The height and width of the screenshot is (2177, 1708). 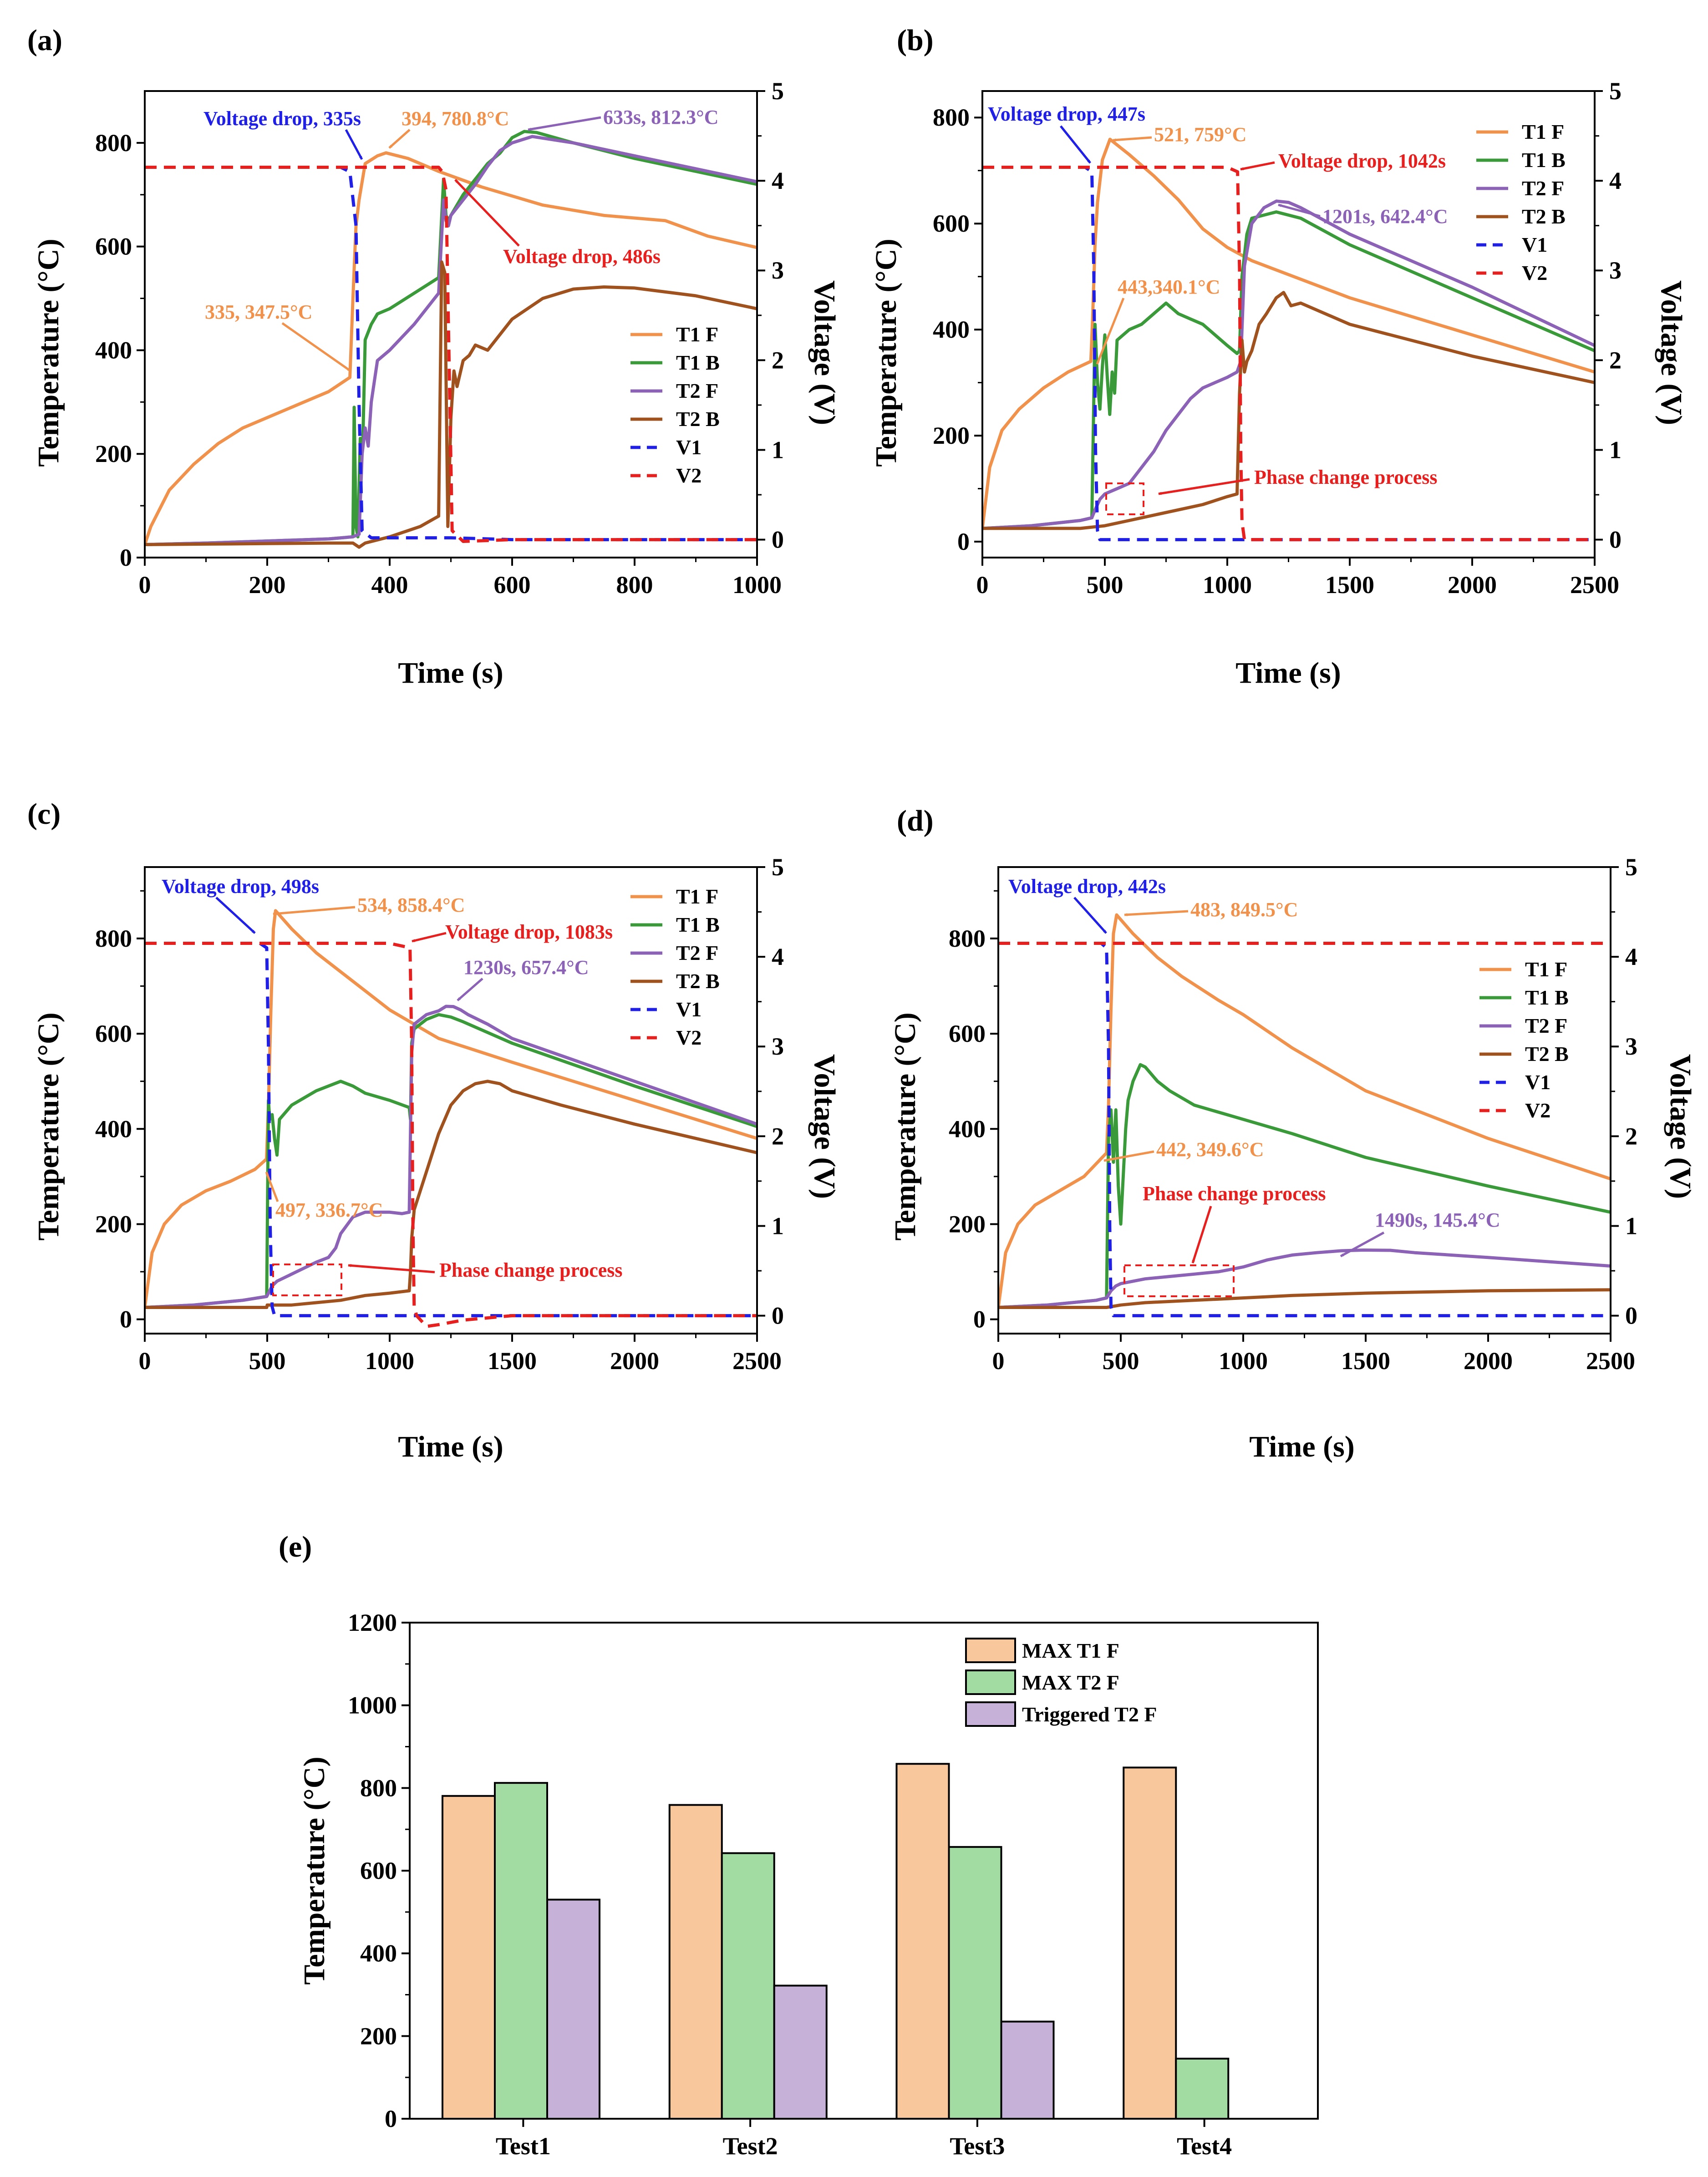 I want to click on panel-label: (b), so click(x=915, y=40).